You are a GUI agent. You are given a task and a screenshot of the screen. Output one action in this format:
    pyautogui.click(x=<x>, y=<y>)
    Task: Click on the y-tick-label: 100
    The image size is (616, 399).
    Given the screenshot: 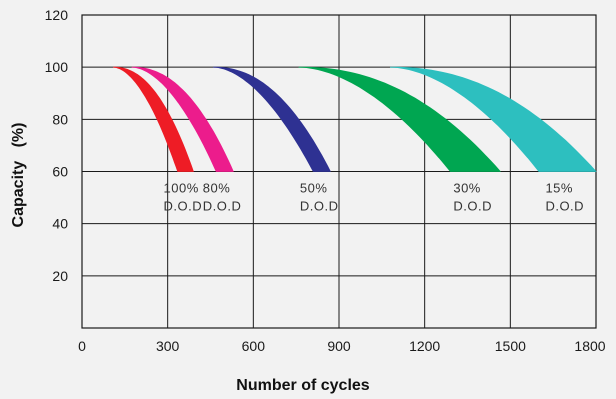 What is the action you would take?
    pyautogui.click(x=57, y=67)
    